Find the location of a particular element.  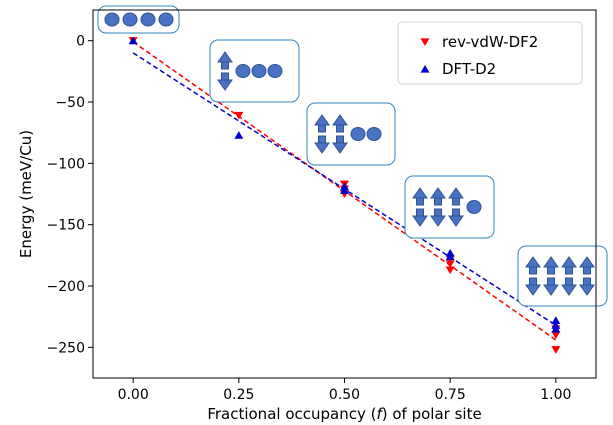

y-axis-label: Energy (meV/Cu) is located at coordinates (26, 194).